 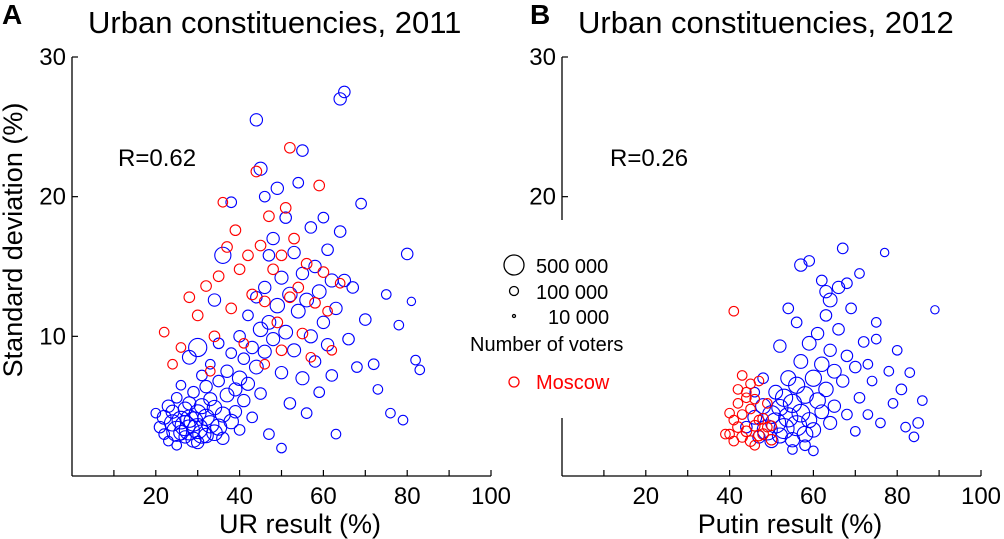 I want to click on legend-size-large-label: 500 000, so click(x=572, y=267).